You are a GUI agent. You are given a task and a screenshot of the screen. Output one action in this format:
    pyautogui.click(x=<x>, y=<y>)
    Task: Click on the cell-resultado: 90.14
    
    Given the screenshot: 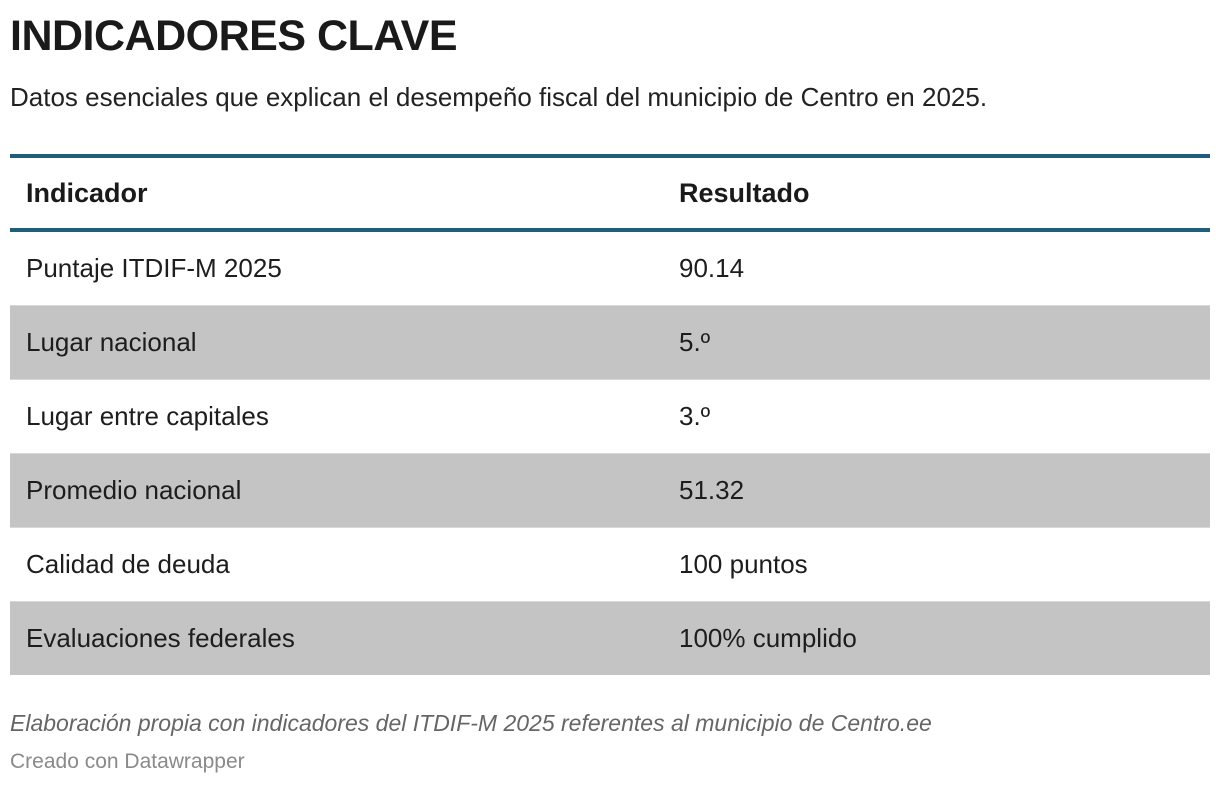 What is the action you would take?
    pyautogui.click(x=712, y=268)
    